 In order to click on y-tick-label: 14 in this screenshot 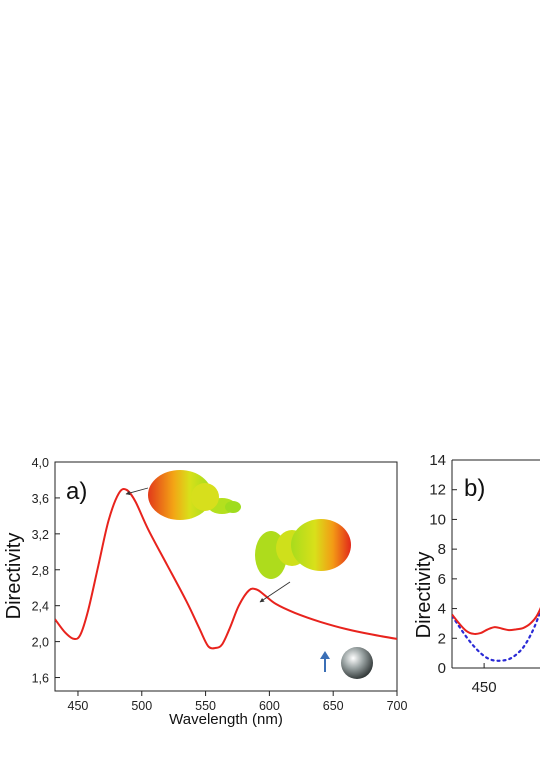, I will do `click(437, 460)`.